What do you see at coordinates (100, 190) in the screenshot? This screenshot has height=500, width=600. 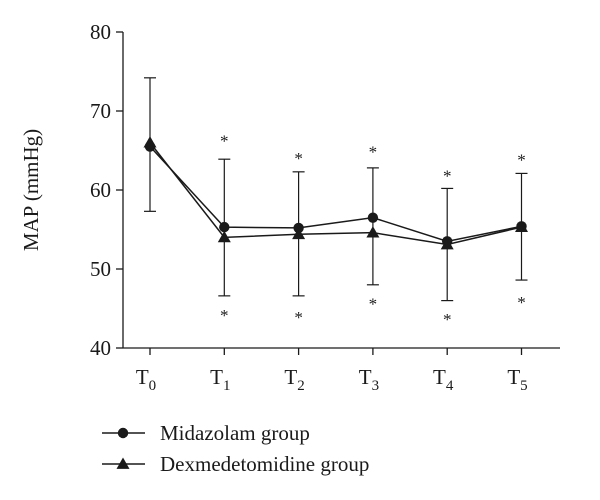 I see `y-tick-label: 60` at bounding box center [100, 190].